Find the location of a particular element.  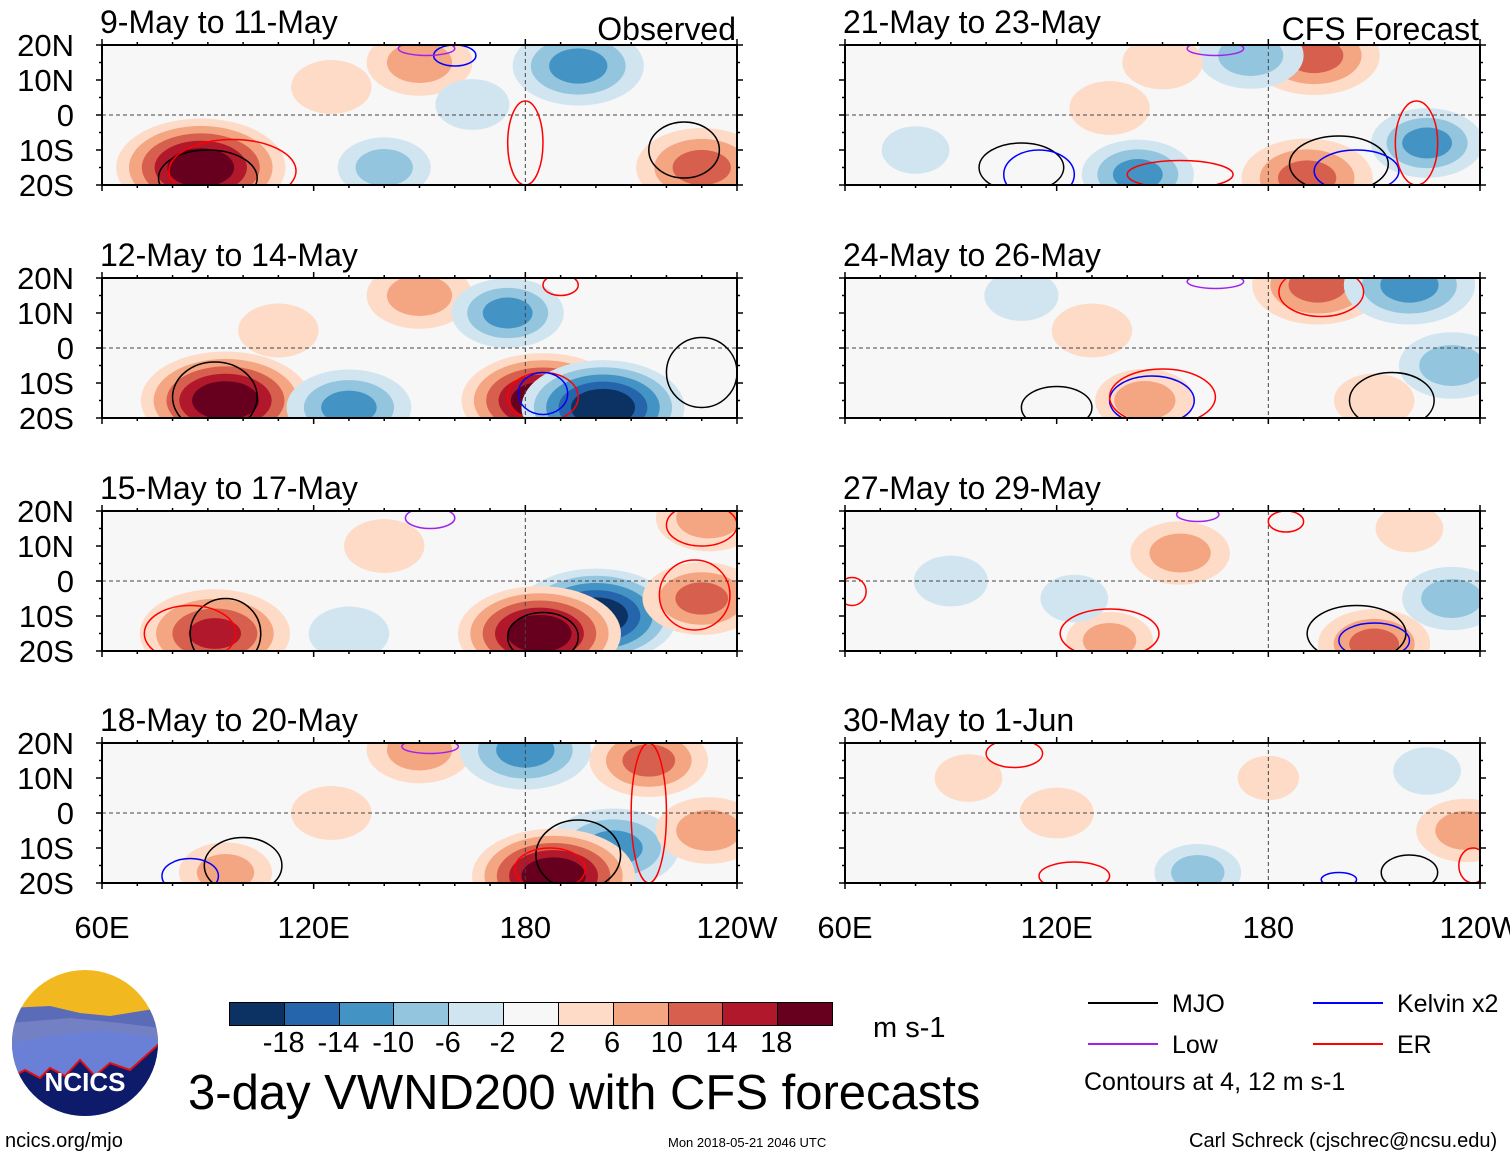

lat-label: 0 is located at coordinates (65, 348).